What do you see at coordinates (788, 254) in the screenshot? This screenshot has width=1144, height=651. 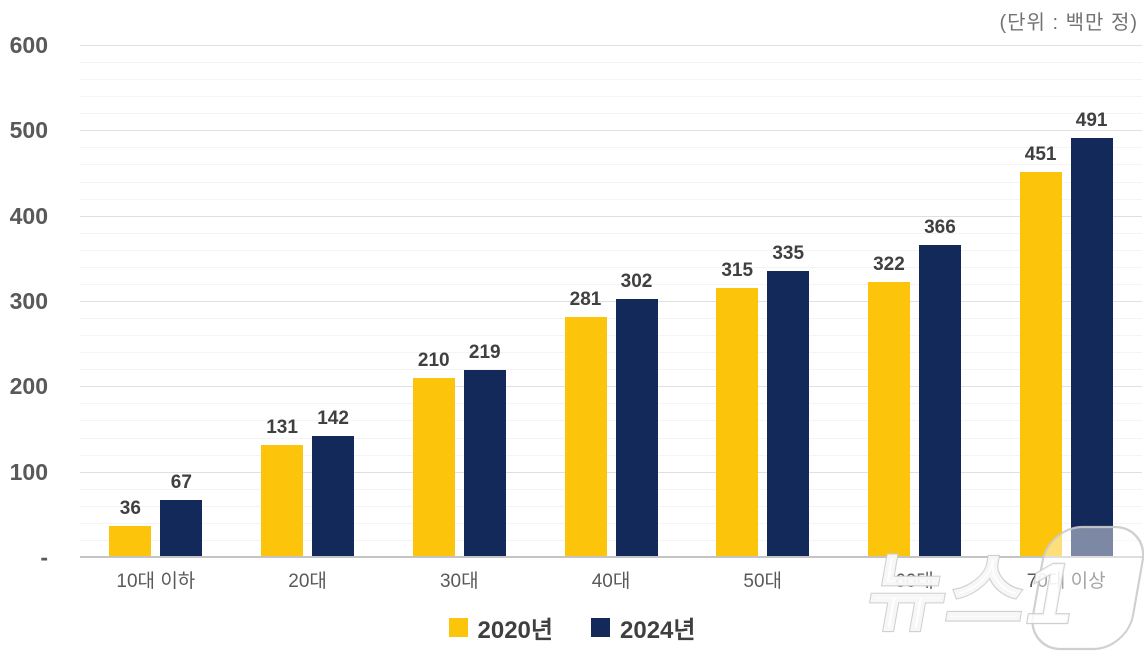 I see `value-label: 335` at bounding box center [788, 254].